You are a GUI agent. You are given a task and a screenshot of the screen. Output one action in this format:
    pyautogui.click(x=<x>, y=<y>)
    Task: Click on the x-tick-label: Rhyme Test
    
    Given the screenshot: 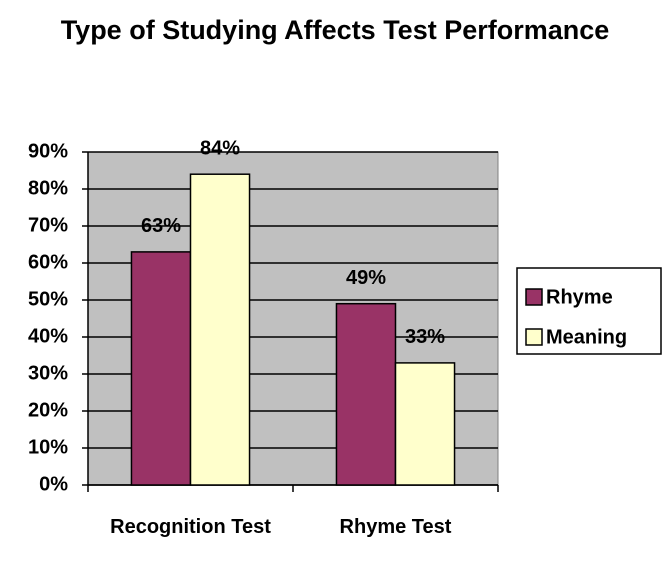 What is the action you would take?
    pyautogui.click(x=395, y=527)
    